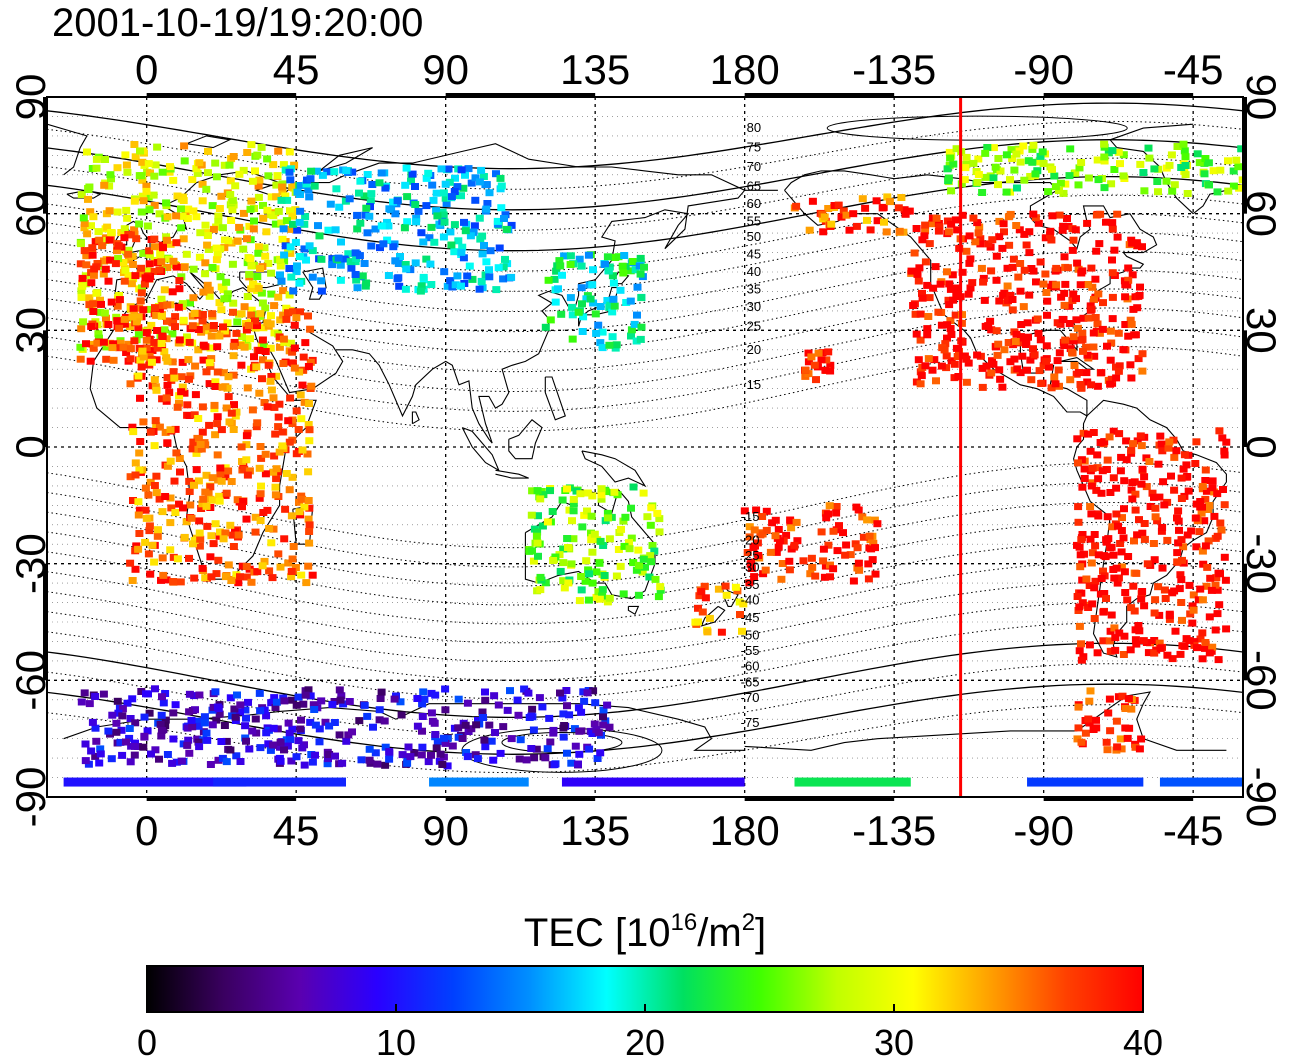  Describe the element at coordinates (754, 166) in the screenshot. I see `contour-label: 70` at that location.